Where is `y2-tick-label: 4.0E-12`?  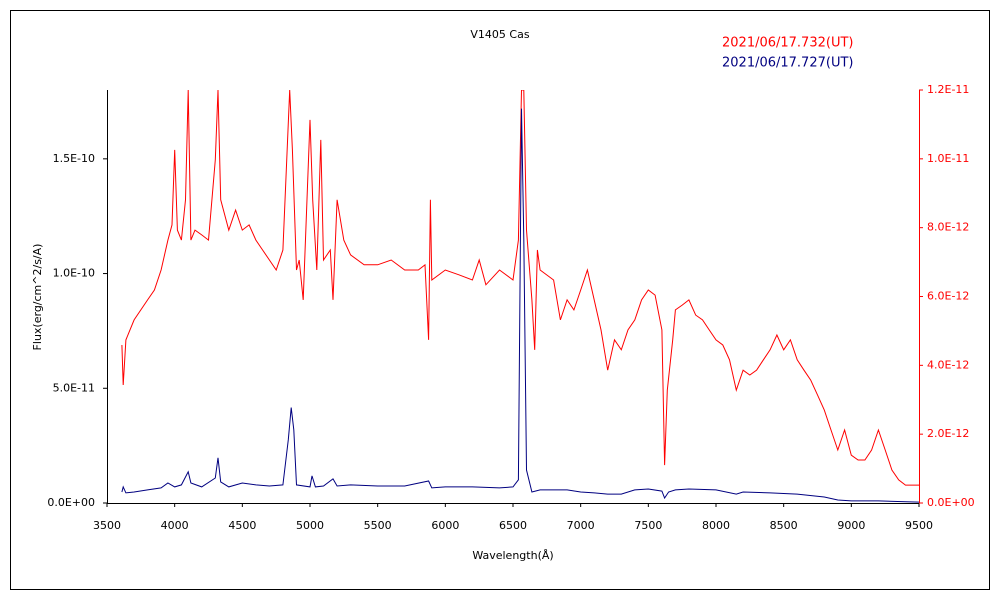 y2-tick-label: 4.0E-12 is located at coordinates (948, 364).